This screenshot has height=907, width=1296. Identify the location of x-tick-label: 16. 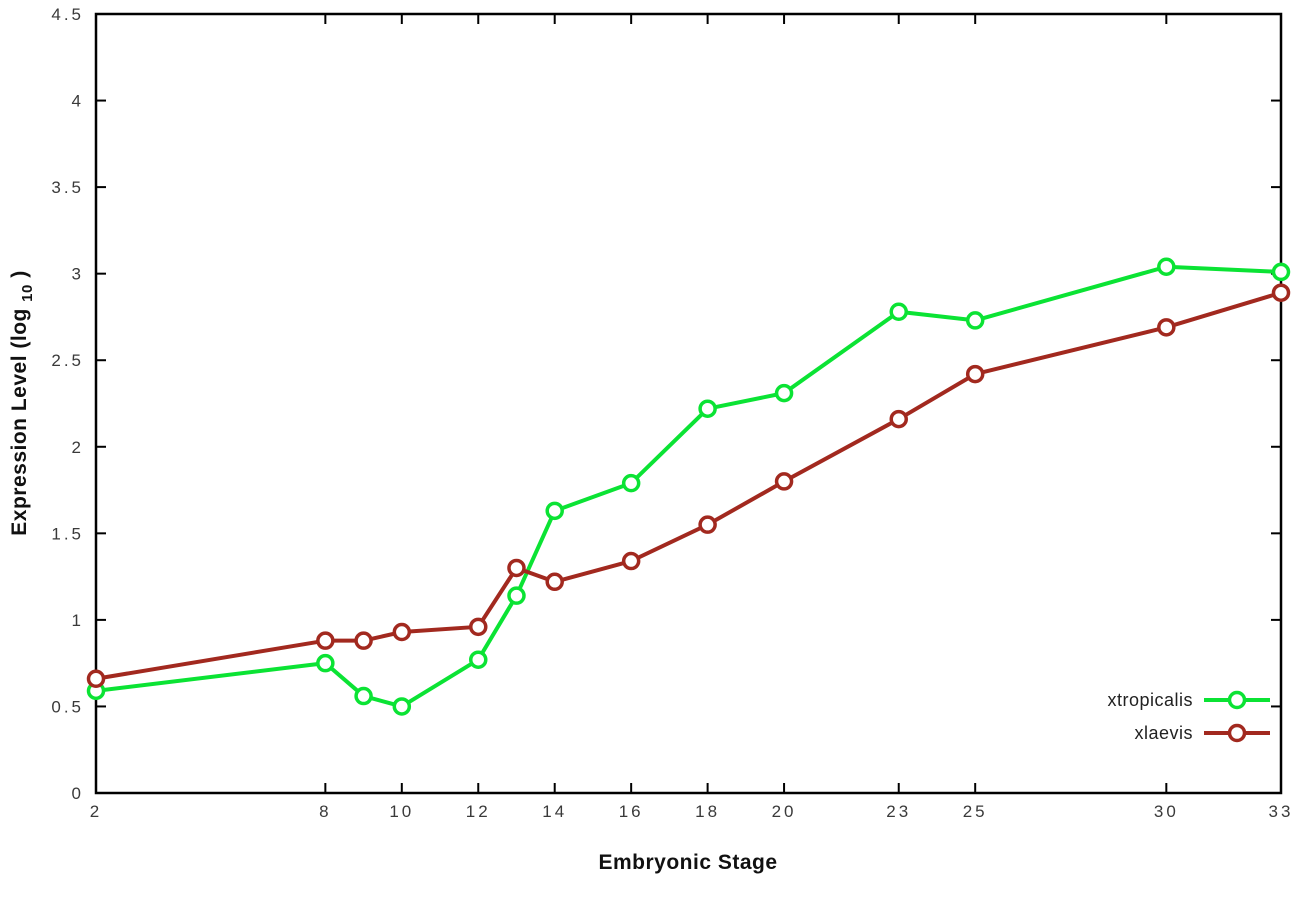
(631, 811).